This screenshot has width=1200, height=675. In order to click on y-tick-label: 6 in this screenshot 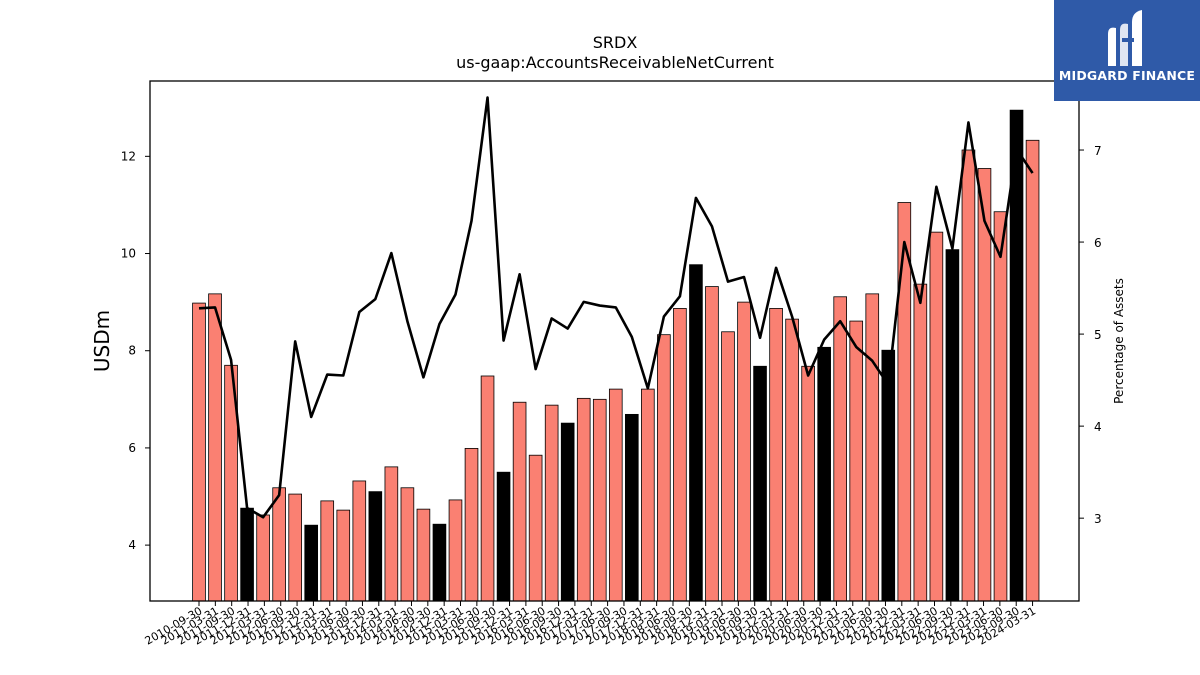, I will do `click(132, 448)`.